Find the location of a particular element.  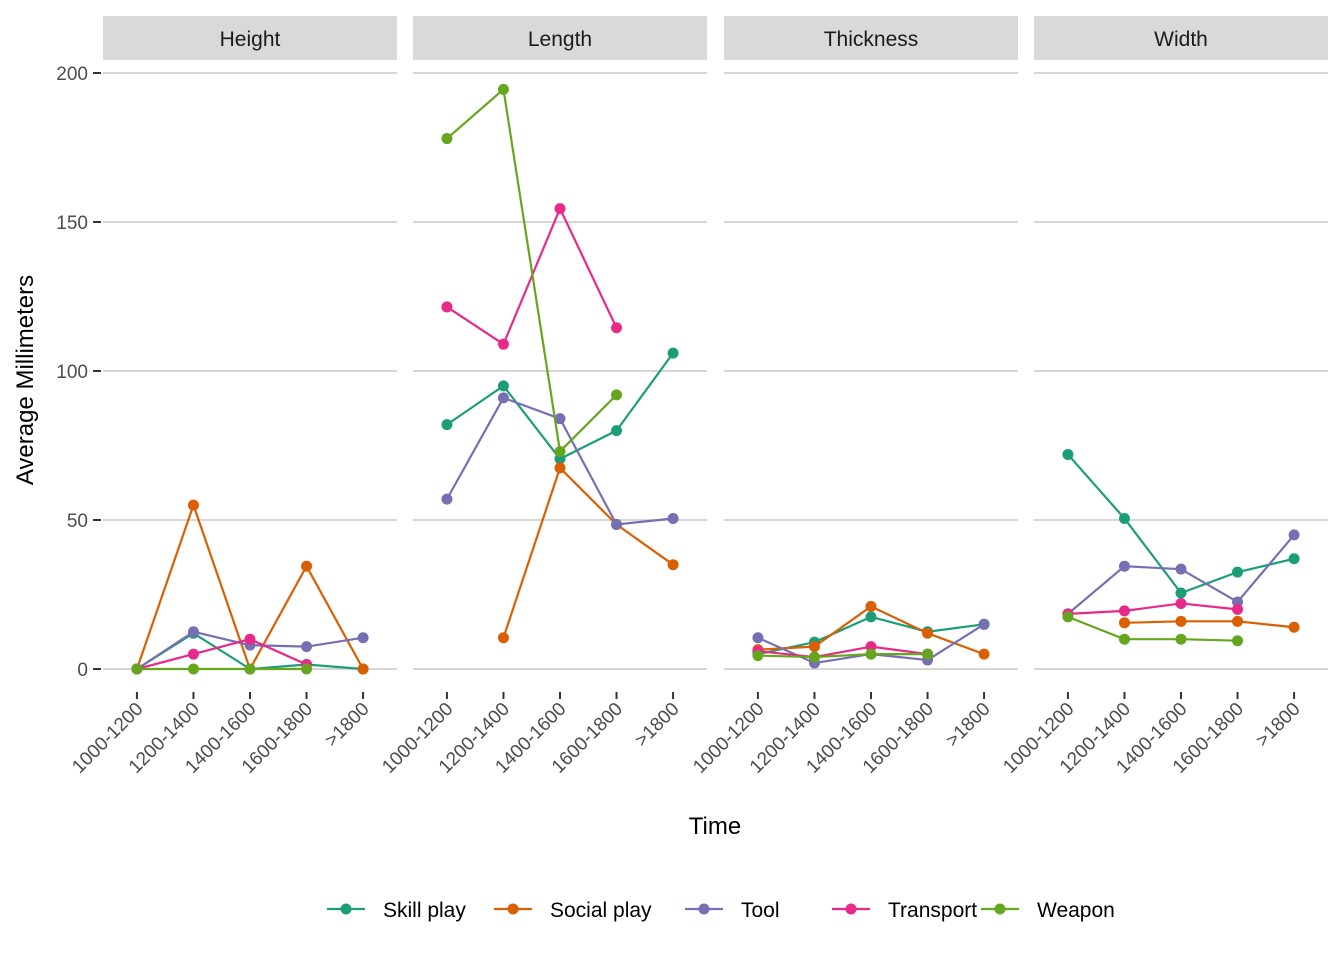

x-axis-title: Time is located at coordinates (715, 826).